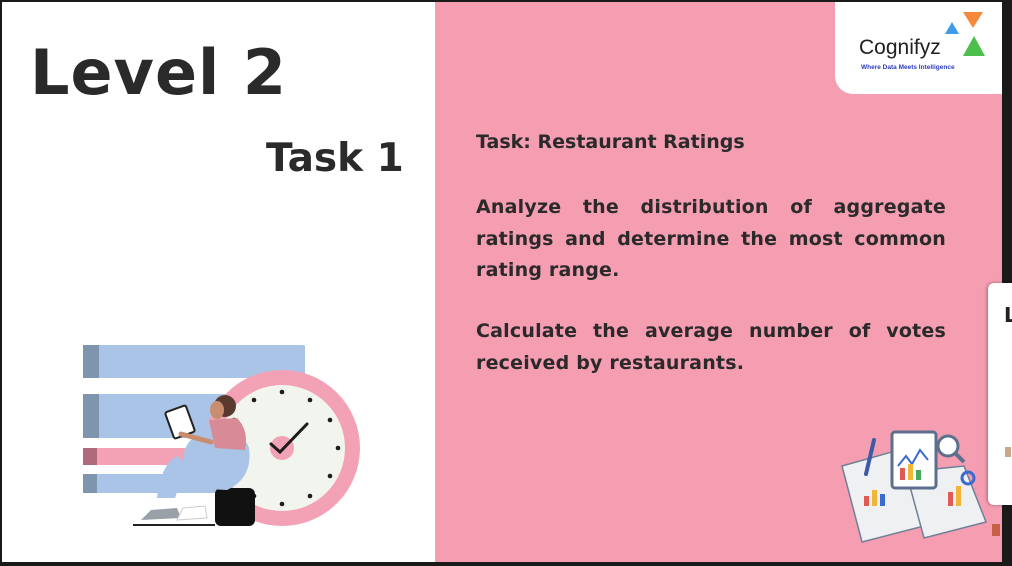 The image size is (1012, 566). I want to click on logo-tagline: Where Data Meets Intelligence, so click(908, 67).